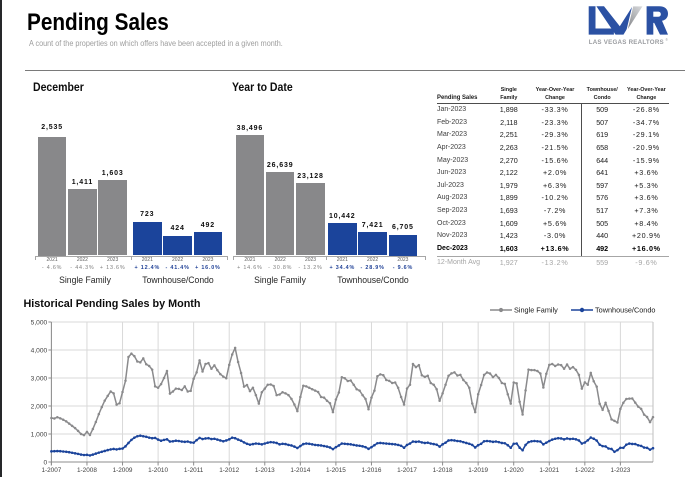 The width and height of the screenshot is (690, 477). I want to click on svg-text: 1-2020, so click(514, 470).